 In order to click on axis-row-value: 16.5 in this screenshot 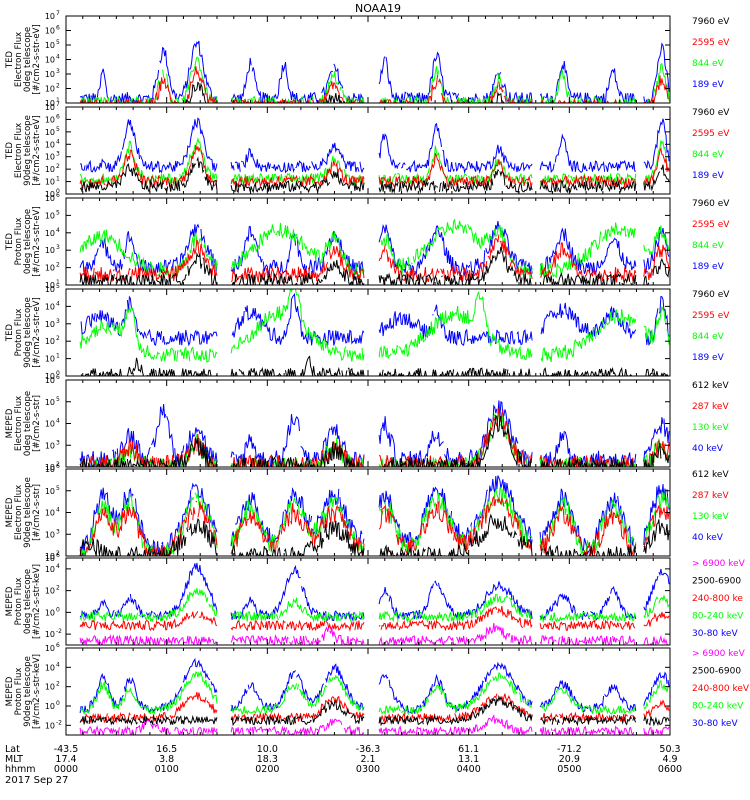, I will do `click(166, 749)`.